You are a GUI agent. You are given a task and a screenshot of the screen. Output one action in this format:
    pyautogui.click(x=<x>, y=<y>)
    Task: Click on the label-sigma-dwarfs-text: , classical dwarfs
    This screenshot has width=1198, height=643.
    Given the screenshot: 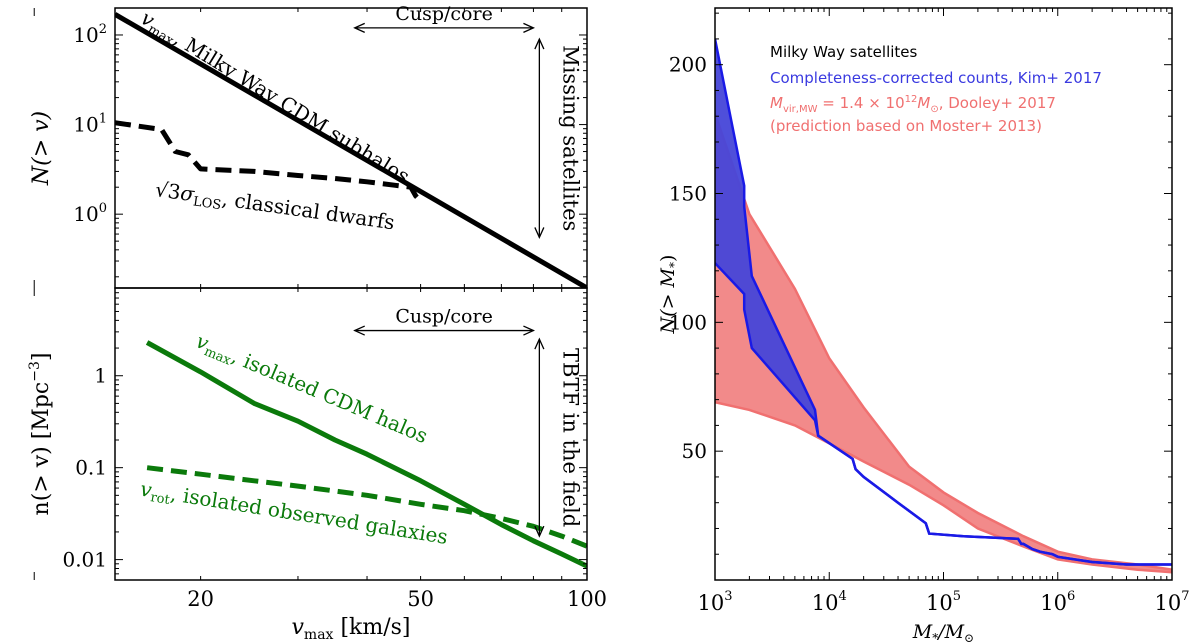 What is the action you would take?
    pyautogui.click(x=308, y=210)
    